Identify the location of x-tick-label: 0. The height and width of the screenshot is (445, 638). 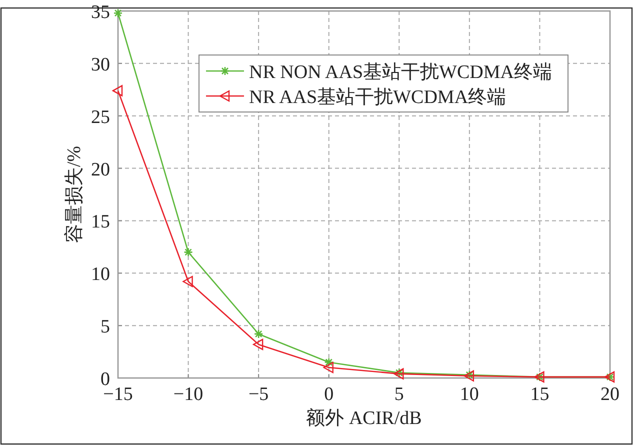
(329, 394).